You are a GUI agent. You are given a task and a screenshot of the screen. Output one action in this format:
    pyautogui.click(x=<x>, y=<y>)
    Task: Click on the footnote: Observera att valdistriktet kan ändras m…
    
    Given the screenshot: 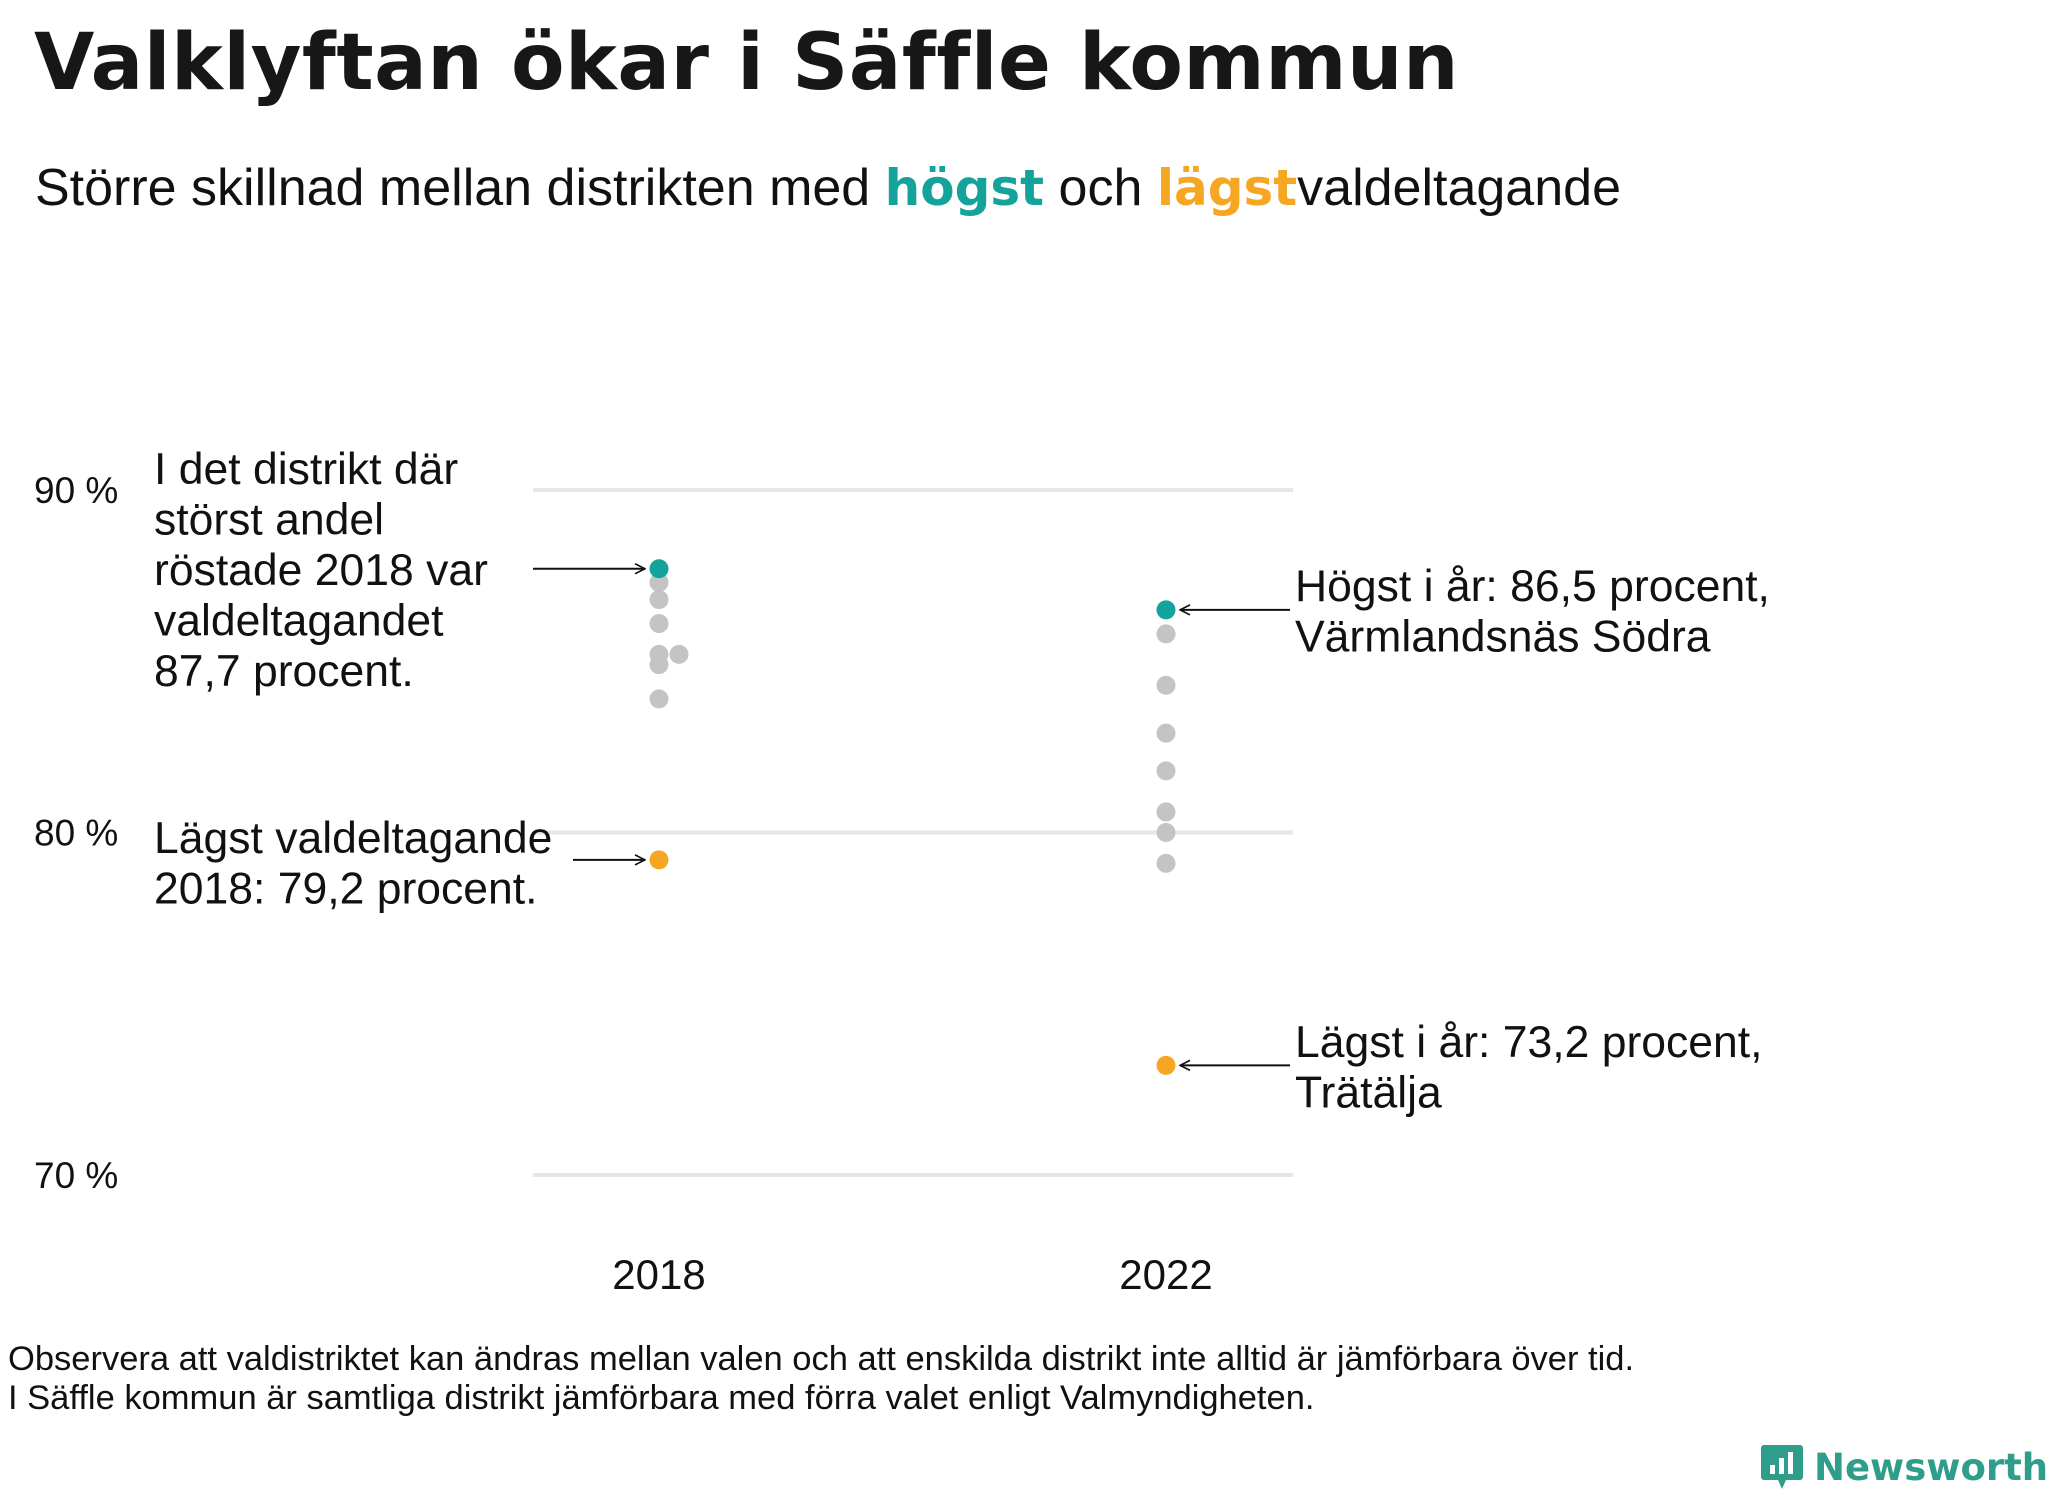 What is the action you would take?
    pyautogui.click(x=821, y=1379)
    